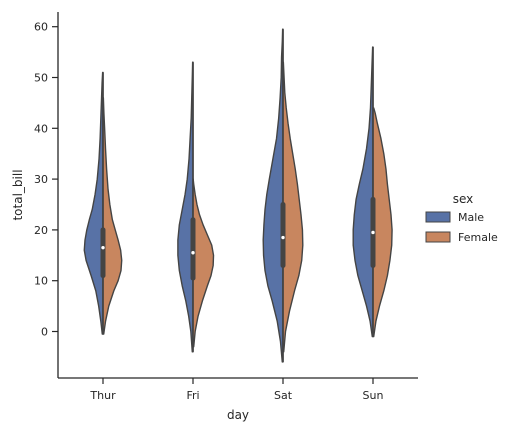 Image resolution: width=519 pixels, height=435 pixels. I want to click on x-tick-label: Fri, so click(192, 395).